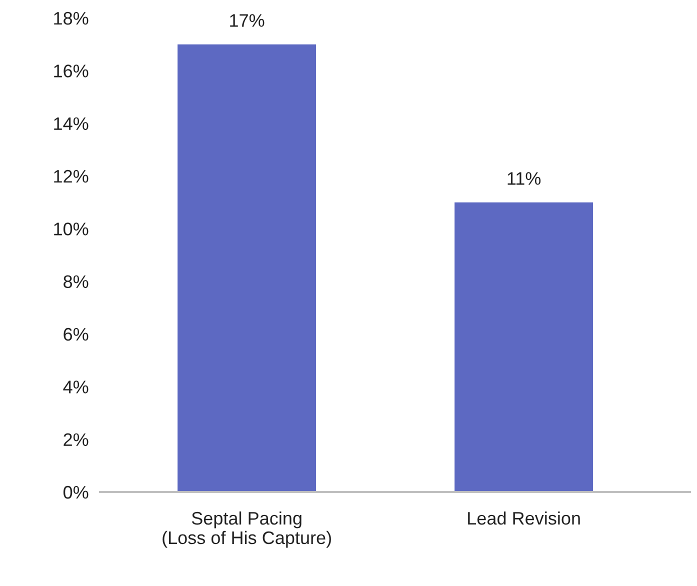  I want to click on y-tick-label: 6%, so click(76, 334).